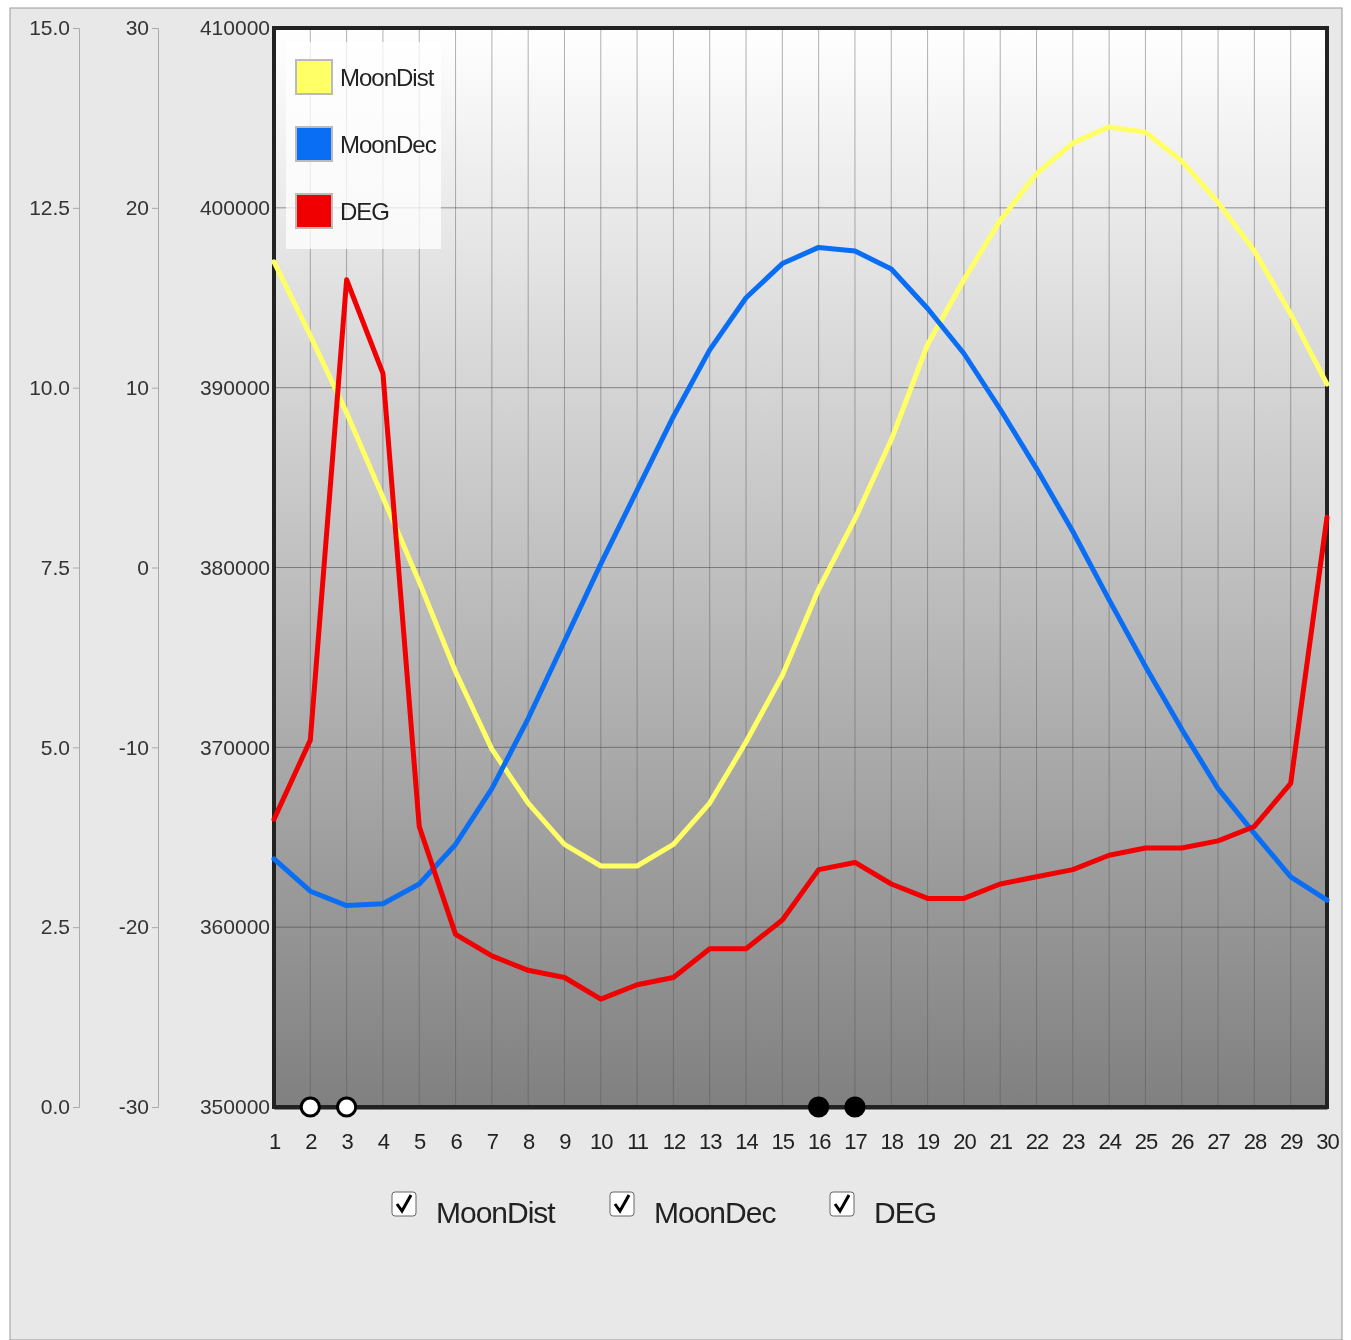 The width and height of the screenshot is (1351, 1340). I want to click on y2-tick-label: 2.5, so click(55, 927).